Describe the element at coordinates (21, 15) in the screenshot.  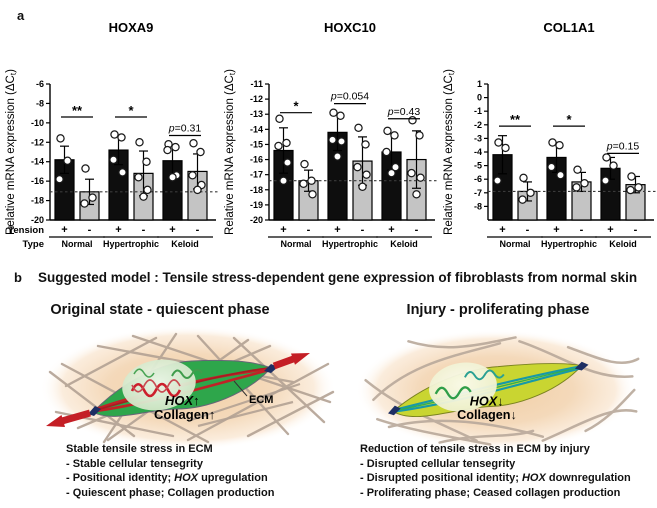
I see `panel-a-label: a` at that location.